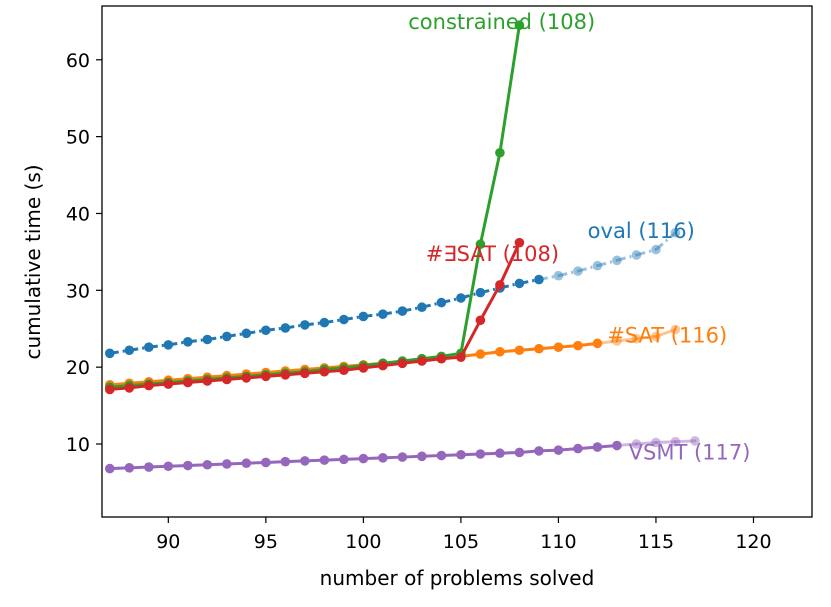 The image size is (831, 607). What do you see at coordinates (656, 542) in the screenshot?
I see `x-tick-label: 115` at bounding box center [656, 542].